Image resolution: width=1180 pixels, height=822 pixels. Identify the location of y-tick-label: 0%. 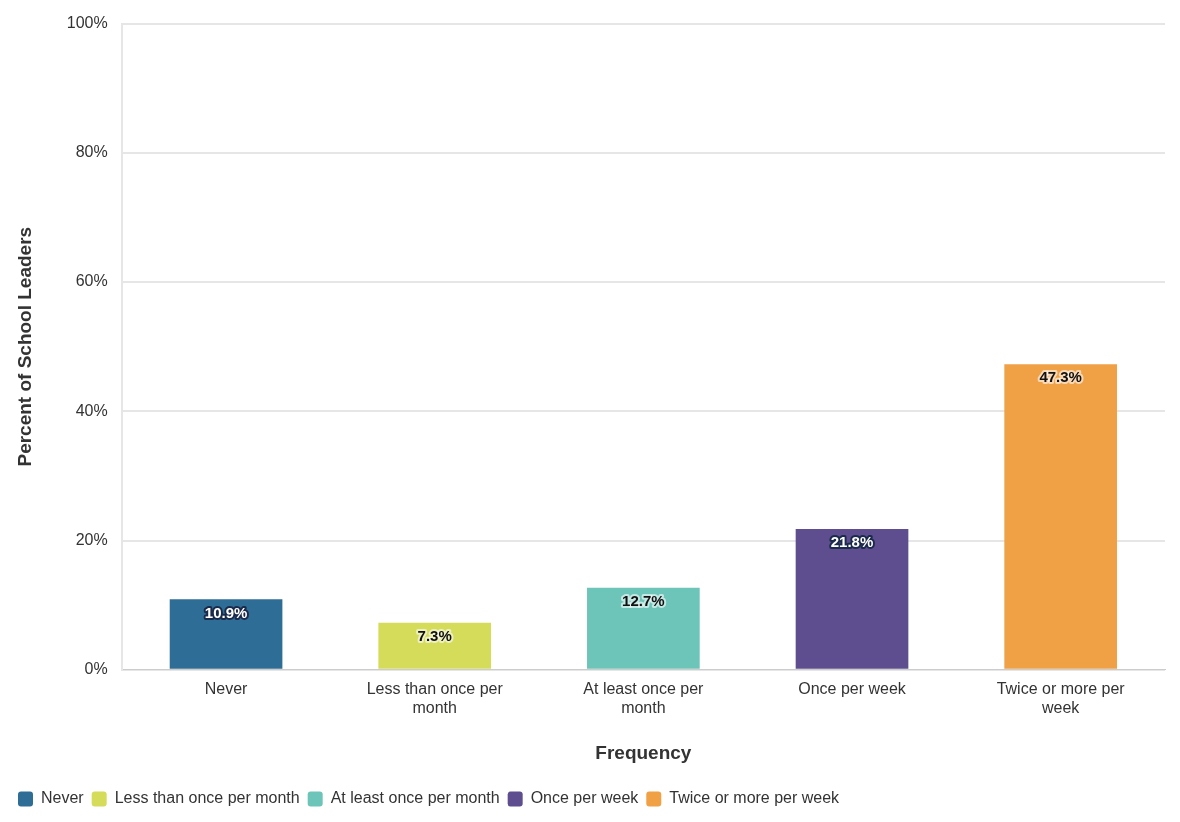
(96, 669).